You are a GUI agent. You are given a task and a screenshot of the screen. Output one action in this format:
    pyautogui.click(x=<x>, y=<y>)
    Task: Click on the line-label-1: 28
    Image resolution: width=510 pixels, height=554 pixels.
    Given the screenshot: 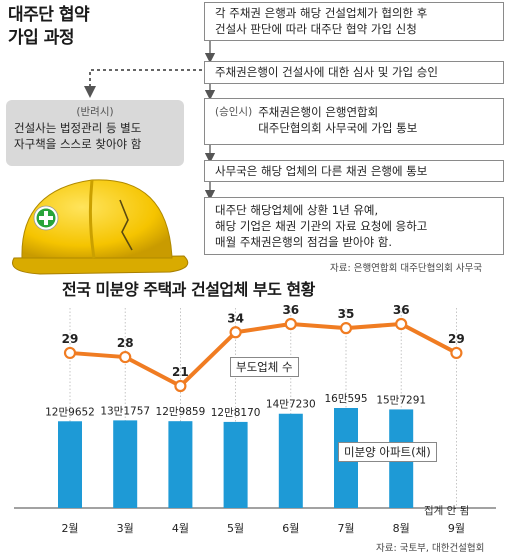 What is the action you would take?
    pyautogui.click(x=125, y=343)
    